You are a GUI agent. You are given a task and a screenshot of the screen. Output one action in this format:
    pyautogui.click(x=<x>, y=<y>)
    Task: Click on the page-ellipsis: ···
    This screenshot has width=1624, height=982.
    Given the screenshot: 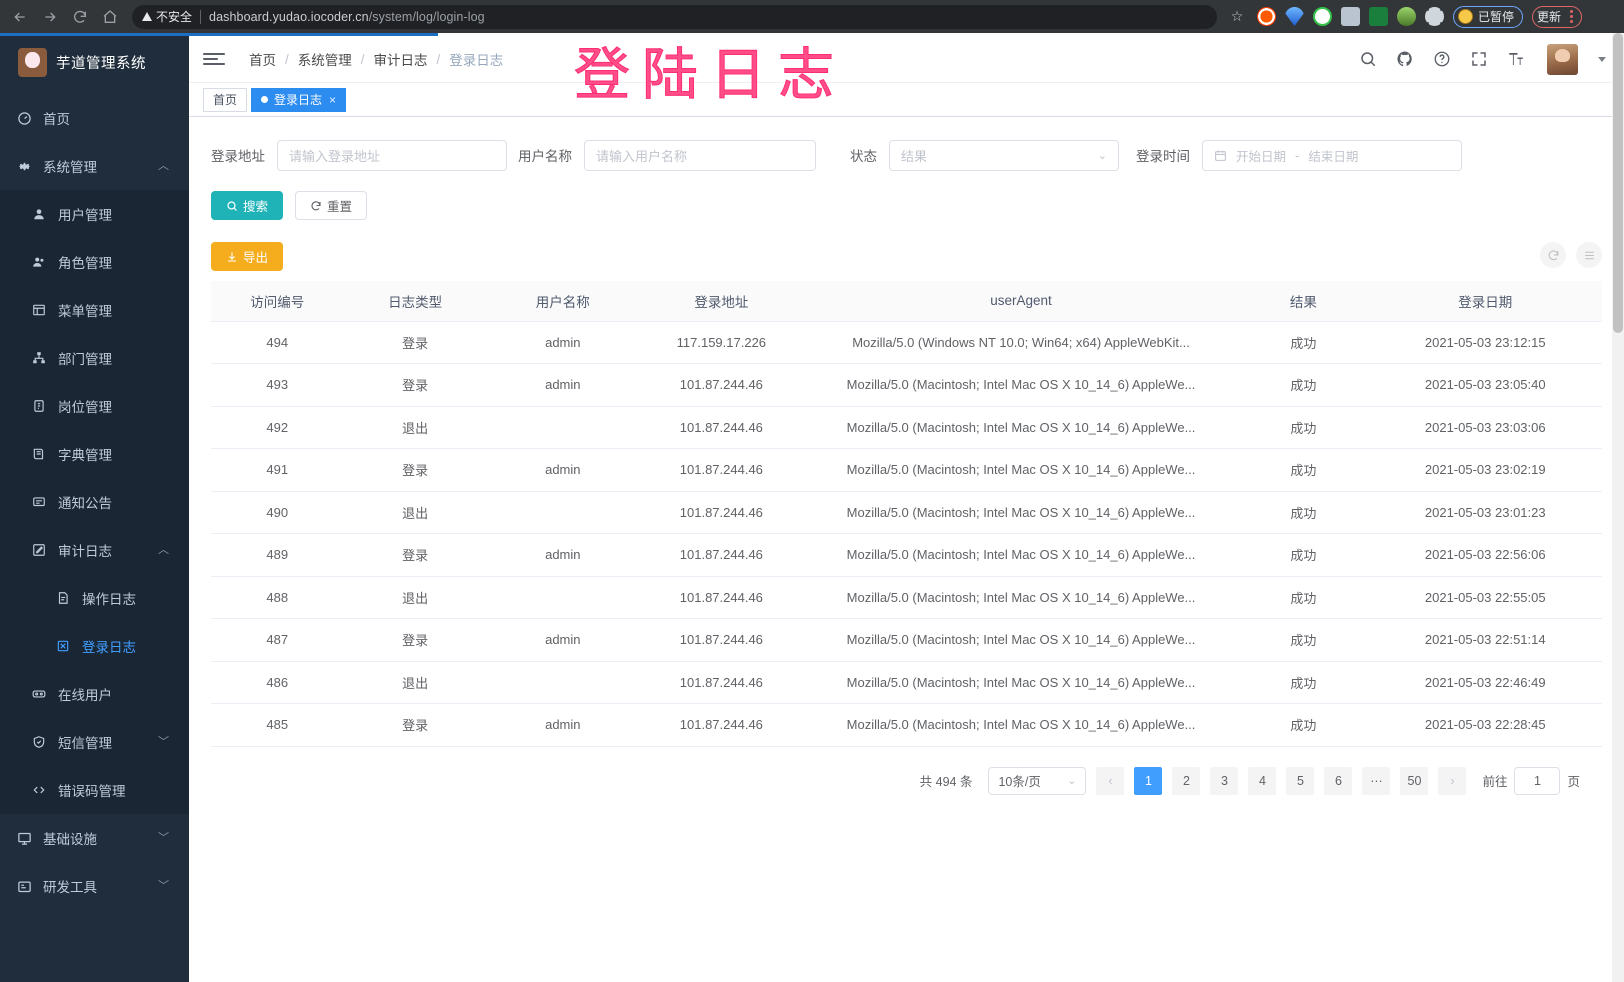 What is the action you would take?
    pyautogui.click(x=1376, y=780)
    